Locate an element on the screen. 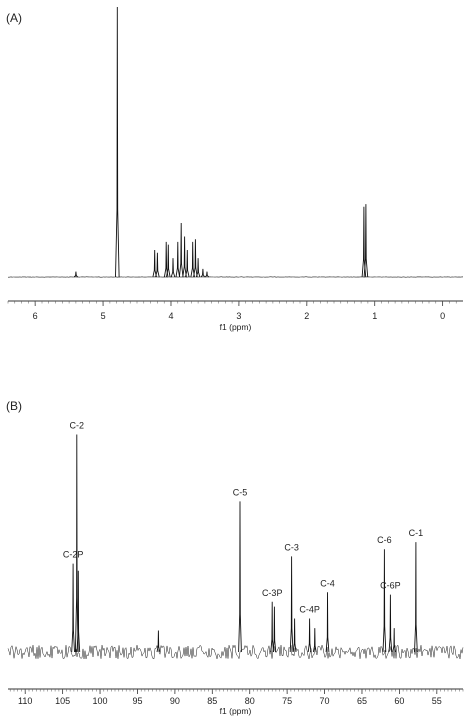 The image size is (474, 722). x-tick-label: 2 is located at coordinates (306, 316).